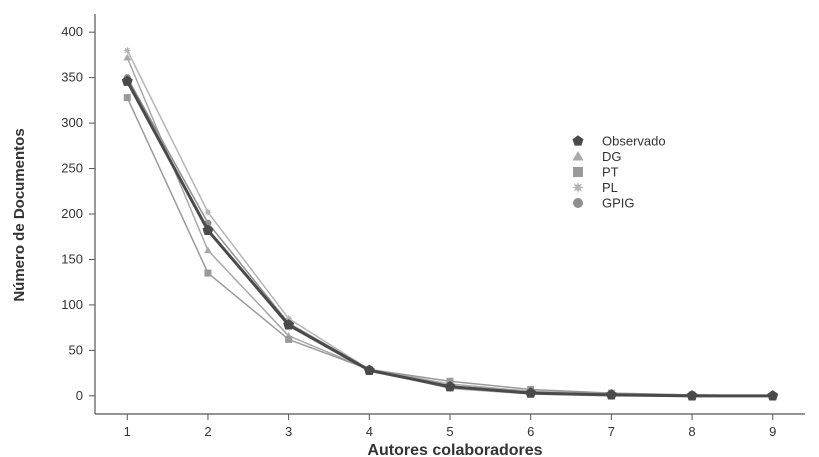 Image resolution: width=819 pixels, height=457 pixels. What do you see at coordinates (691, 431) in the screenshot?
I see `x-tick-label: 8` at bounding box center [691, 431].